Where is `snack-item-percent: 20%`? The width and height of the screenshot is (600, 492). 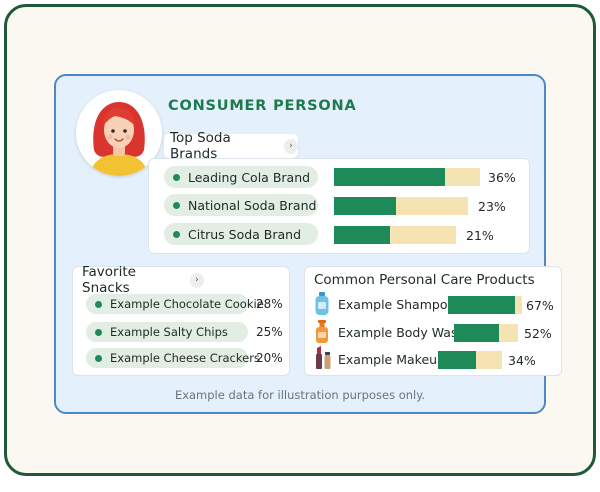
snack-item-percent: 20% is located at coordinates (269, 358).